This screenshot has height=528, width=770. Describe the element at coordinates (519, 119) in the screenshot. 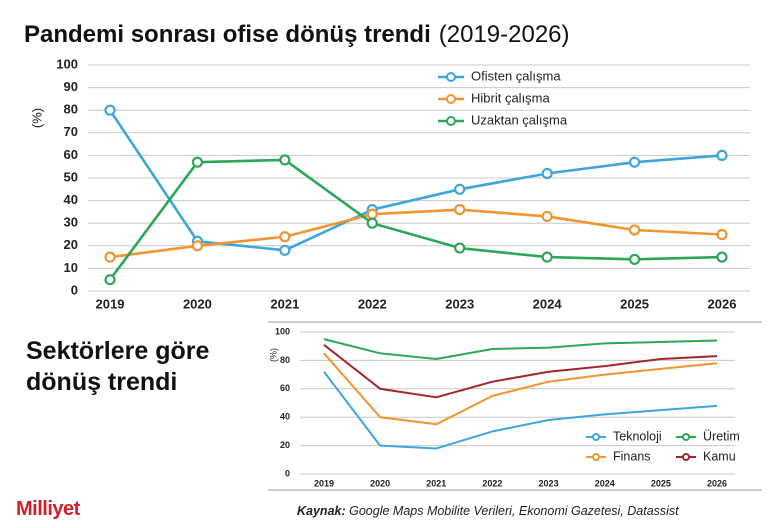

I see `legend-label: Uzaktan çalışma` at that location.